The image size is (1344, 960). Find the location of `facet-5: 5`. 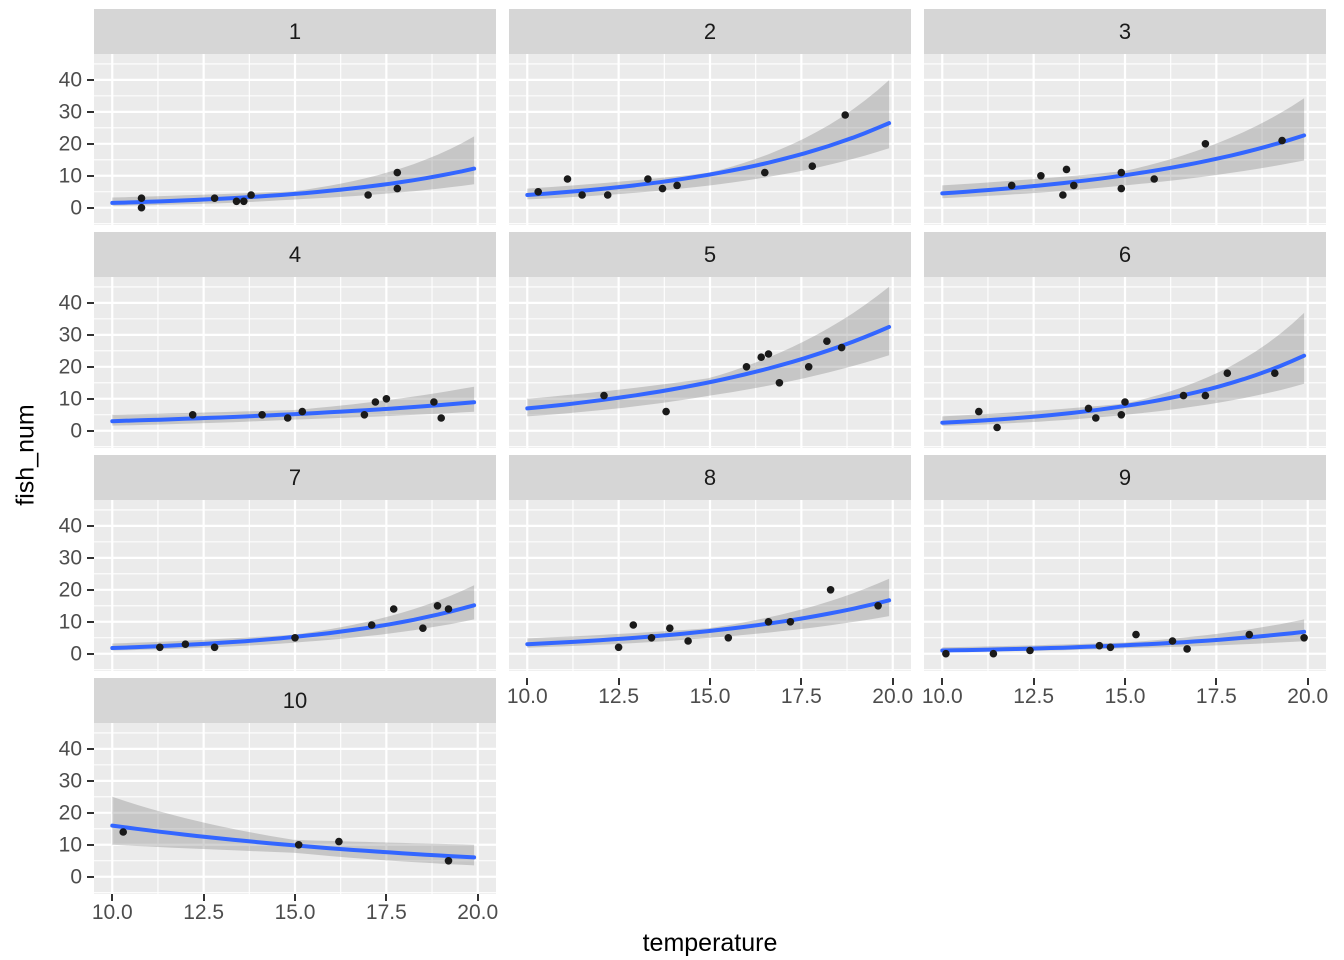

facet-5: 5 is located at coordinates (710, 340).